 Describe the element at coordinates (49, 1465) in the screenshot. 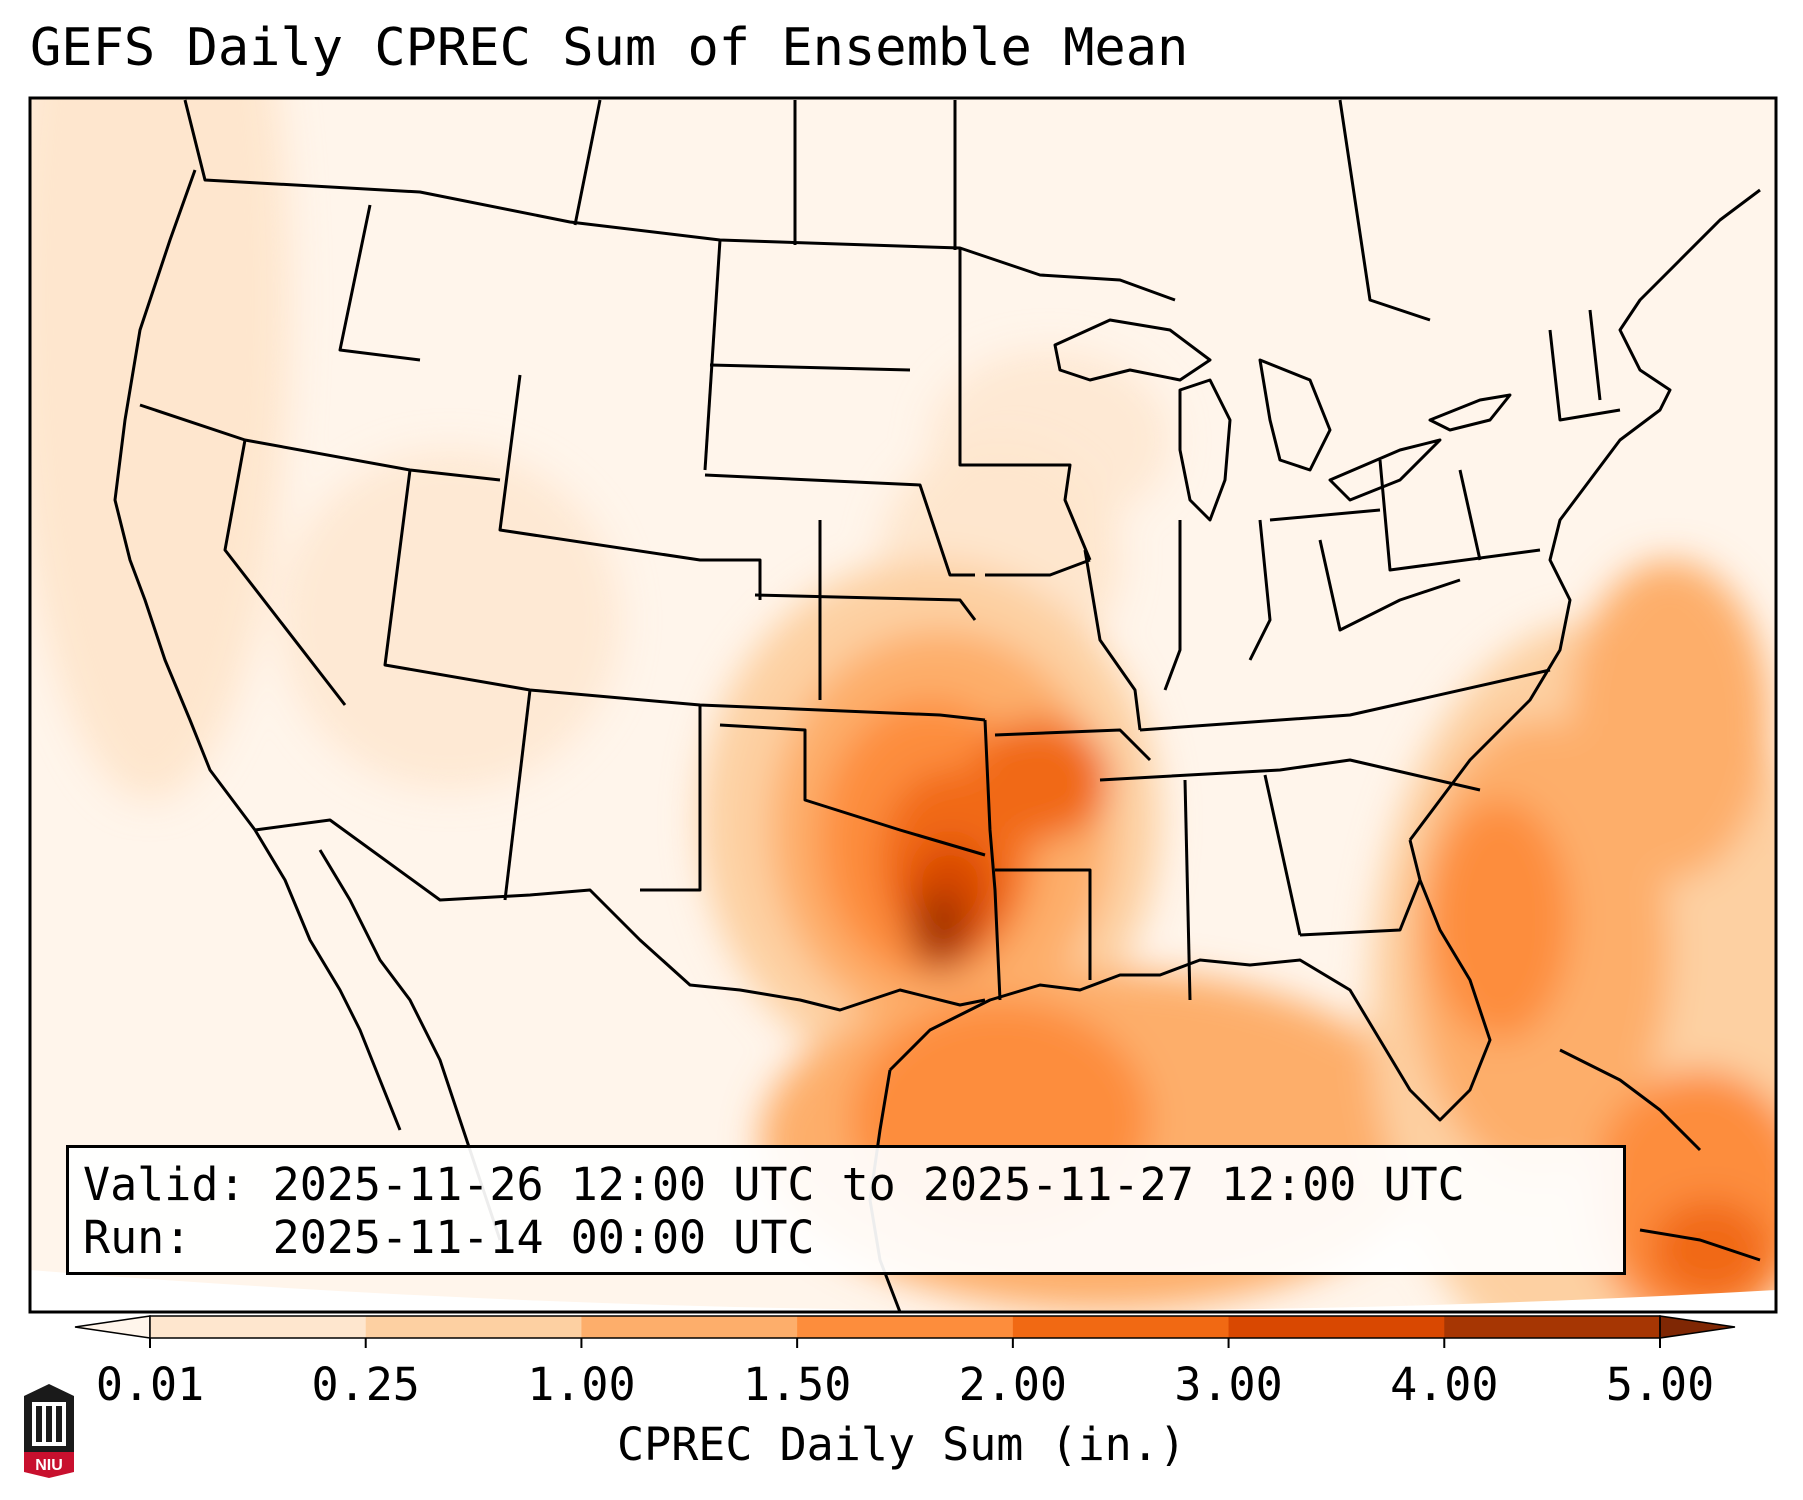

I see `logo-text: NIU` at that location.